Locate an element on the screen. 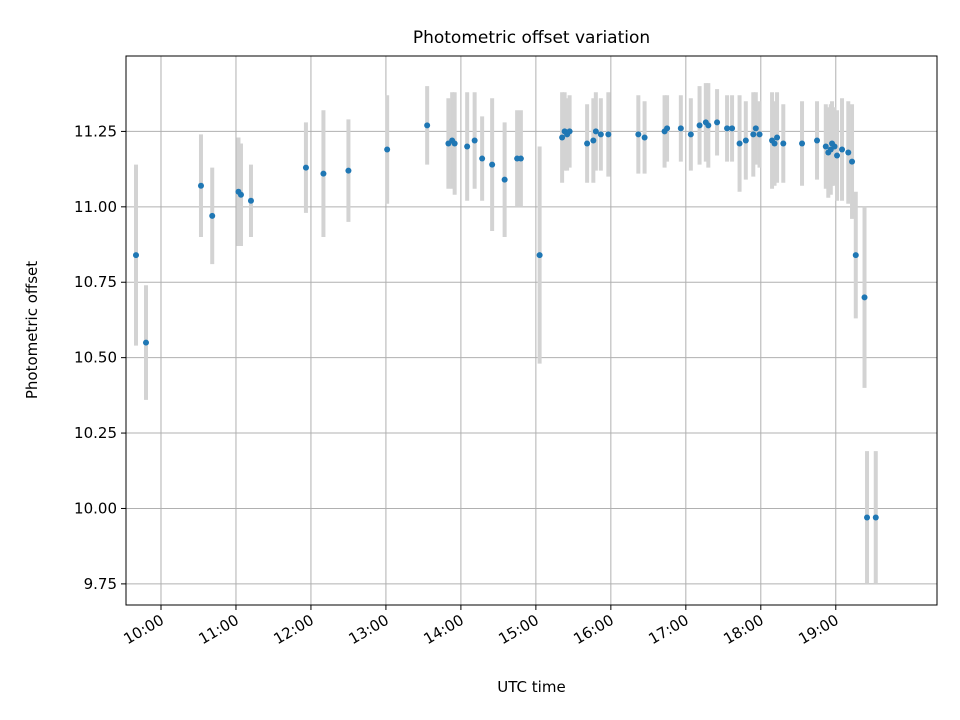  y-tick-label: 11.25 is located at coordinates (95, 131).